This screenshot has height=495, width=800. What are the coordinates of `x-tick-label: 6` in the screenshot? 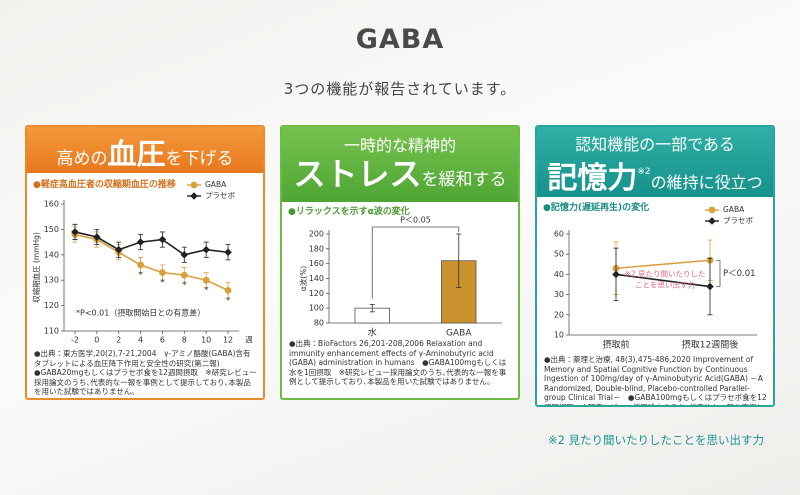 It's located at (162, 340).